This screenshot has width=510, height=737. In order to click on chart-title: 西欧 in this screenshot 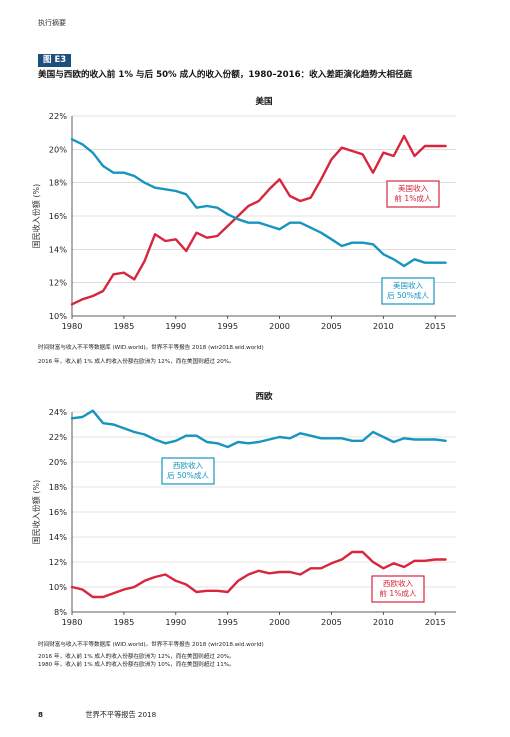, I will do `click(264, 396)`.